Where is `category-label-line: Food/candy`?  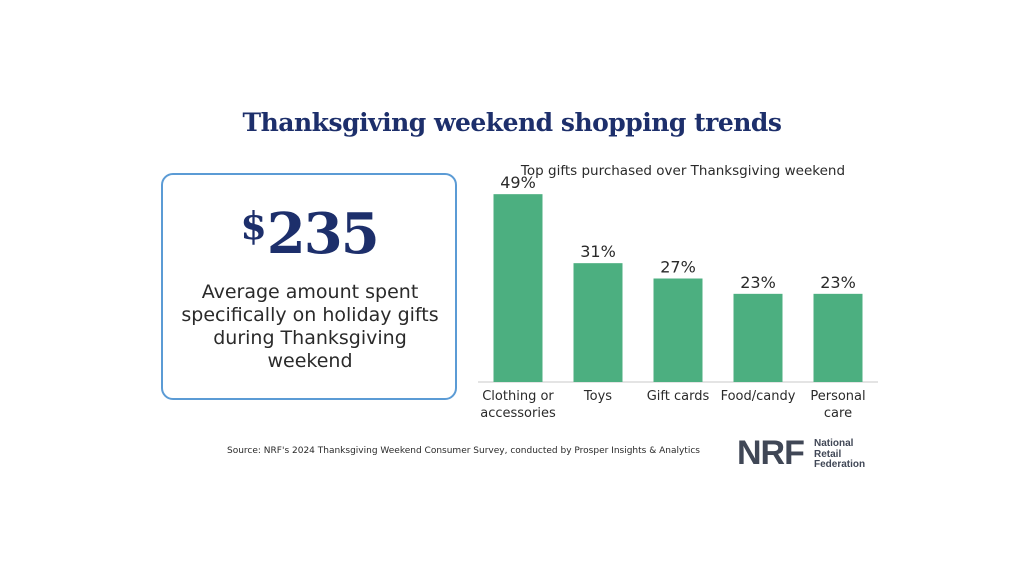
category-label-line: Food/candy is located at coordinates (758, 396).